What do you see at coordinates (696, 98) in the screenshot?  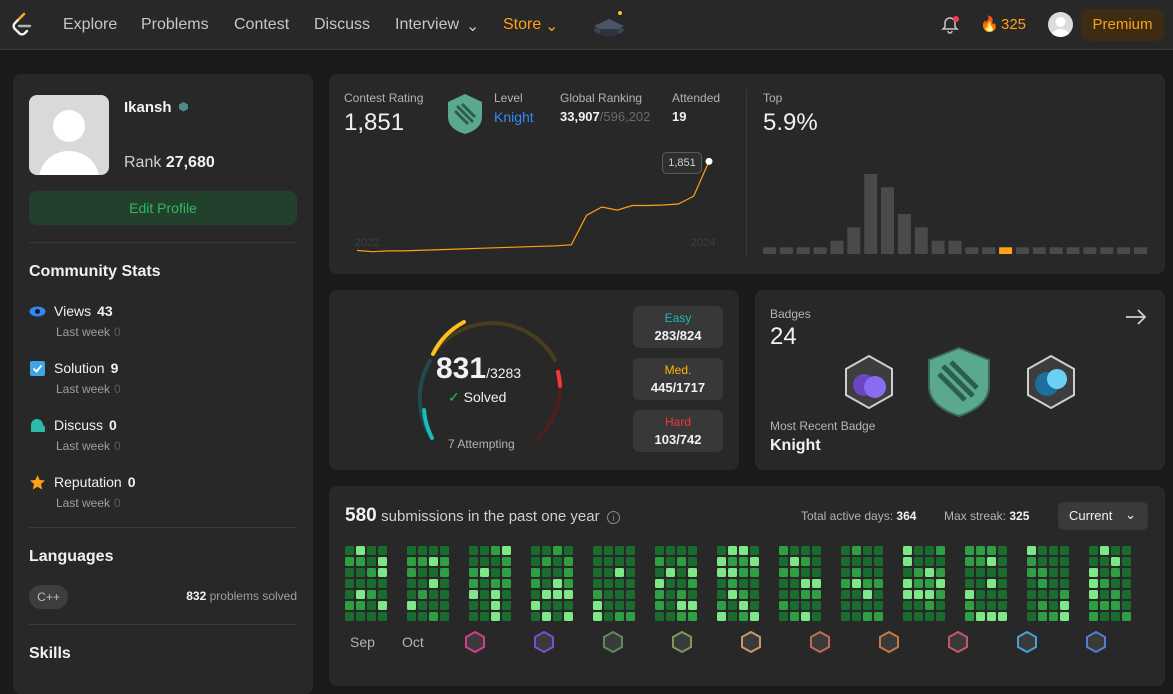 I see `attended-label: Attended` at bounding box center [696, 98].